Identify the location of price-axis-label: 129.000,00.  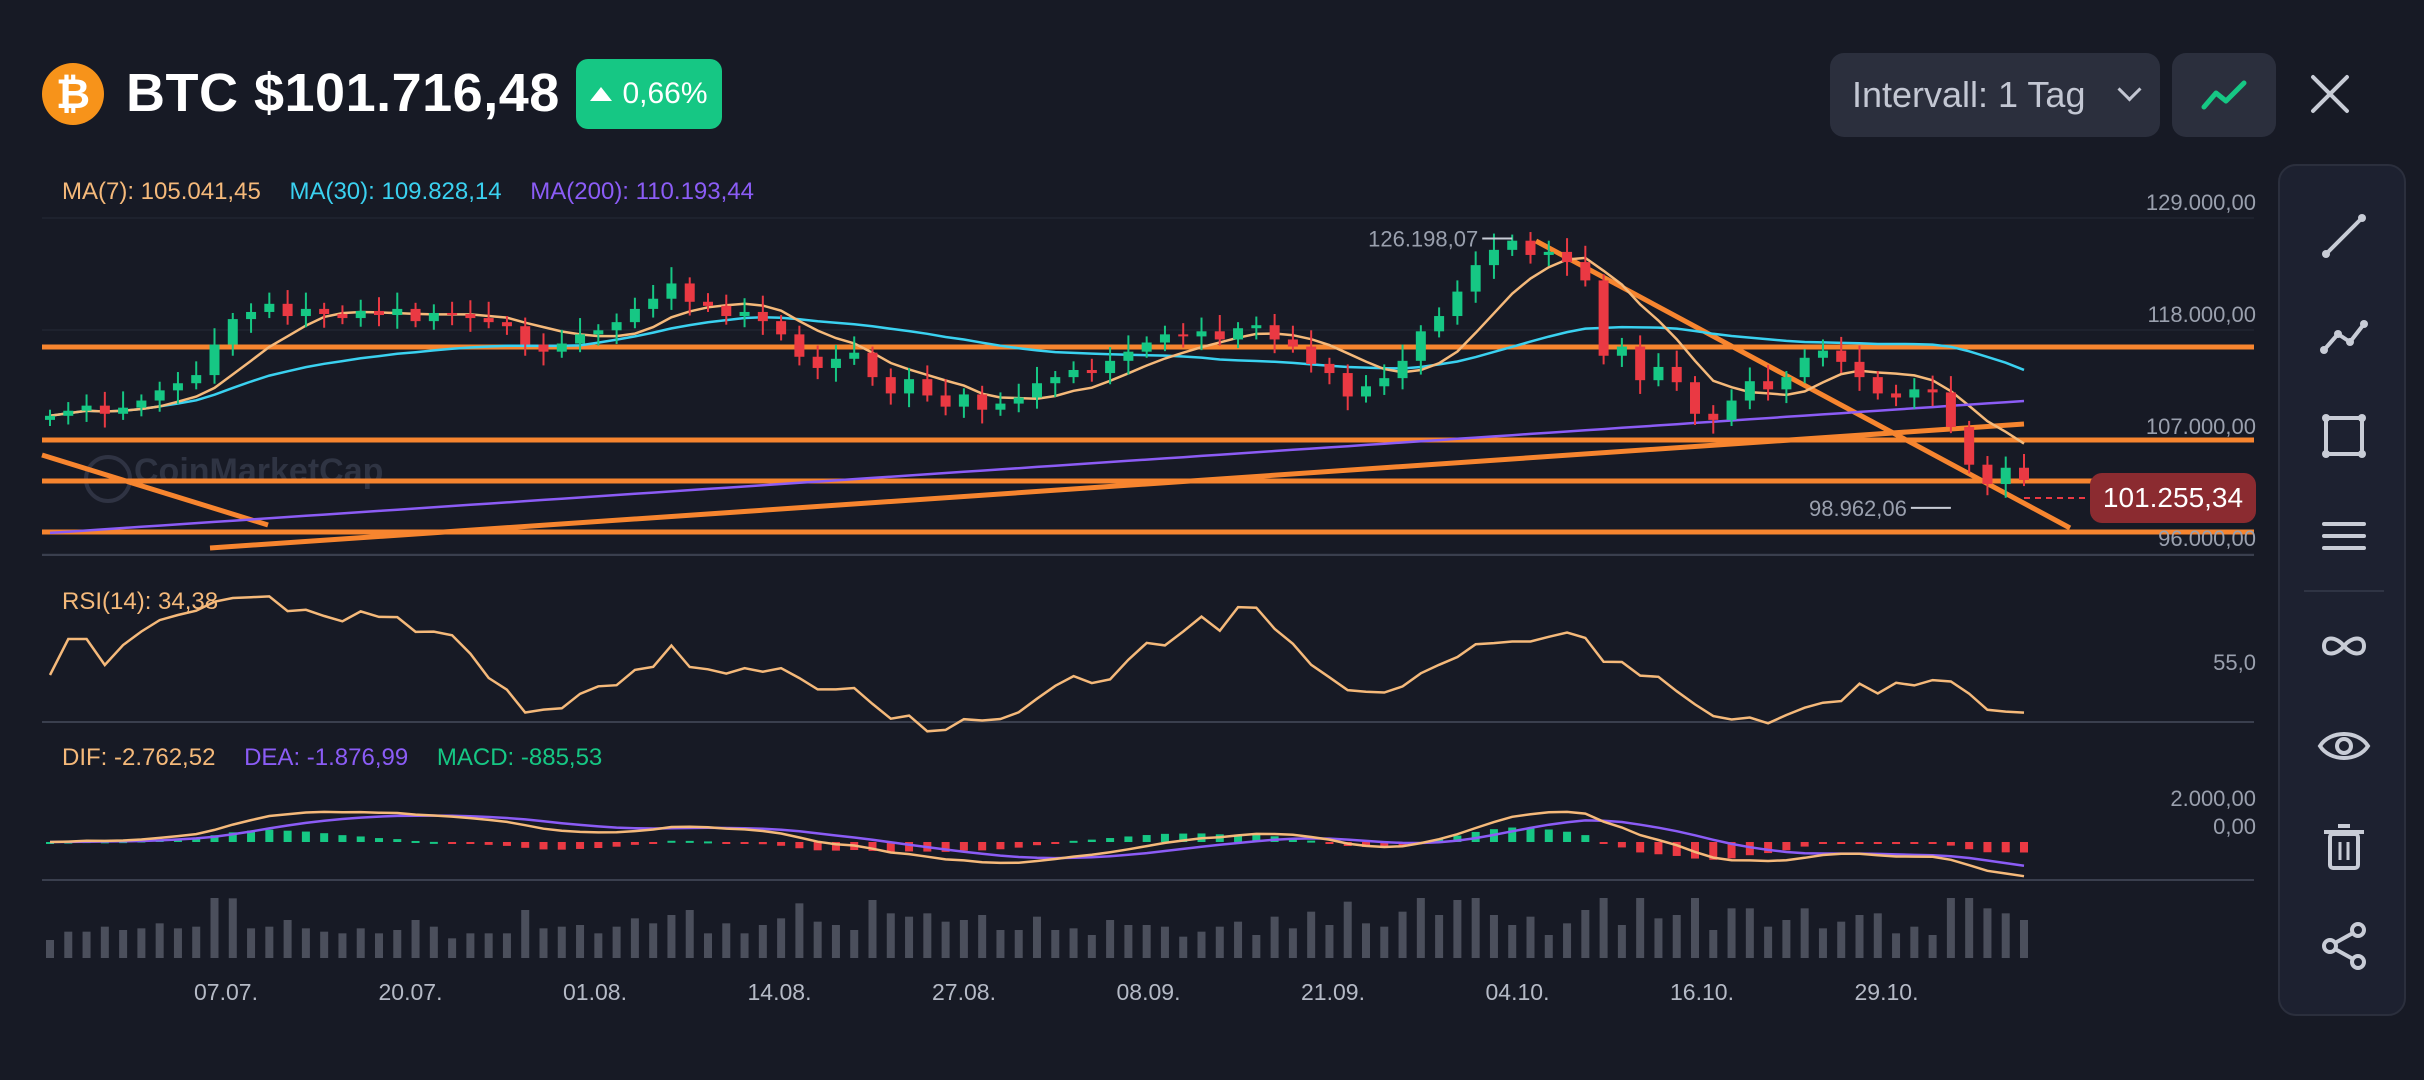
(2201, 202).